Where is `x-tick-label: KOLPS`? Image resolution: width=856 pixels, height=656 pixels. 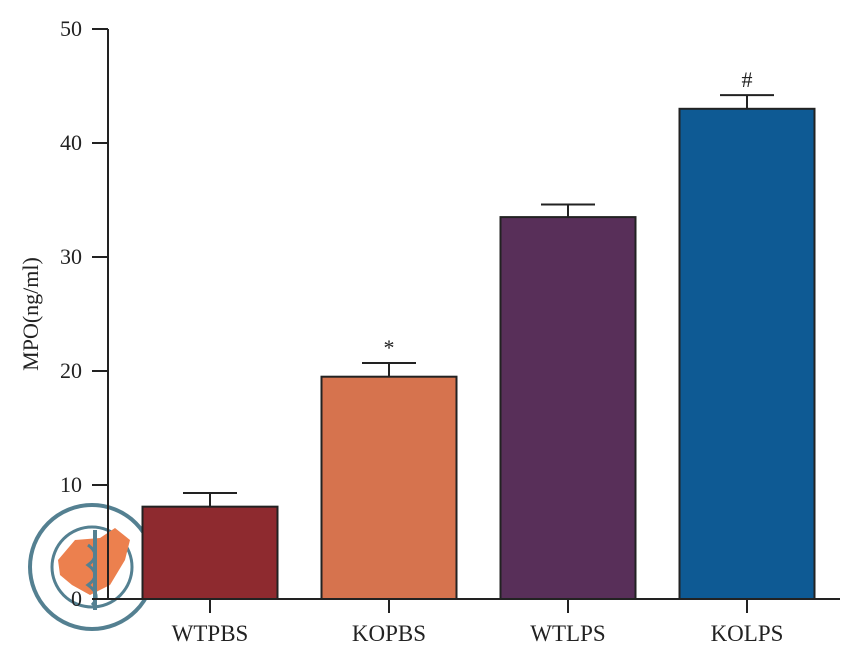 x-tick-label: KOLPS is located at coordinates (747, 633).